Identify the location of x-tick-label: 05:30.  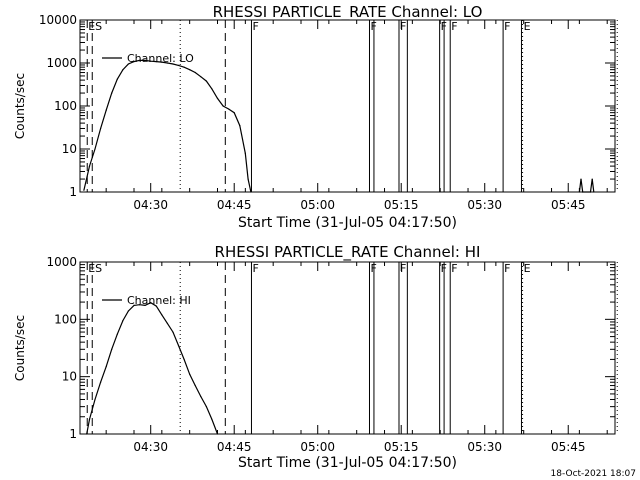
(484, 447).